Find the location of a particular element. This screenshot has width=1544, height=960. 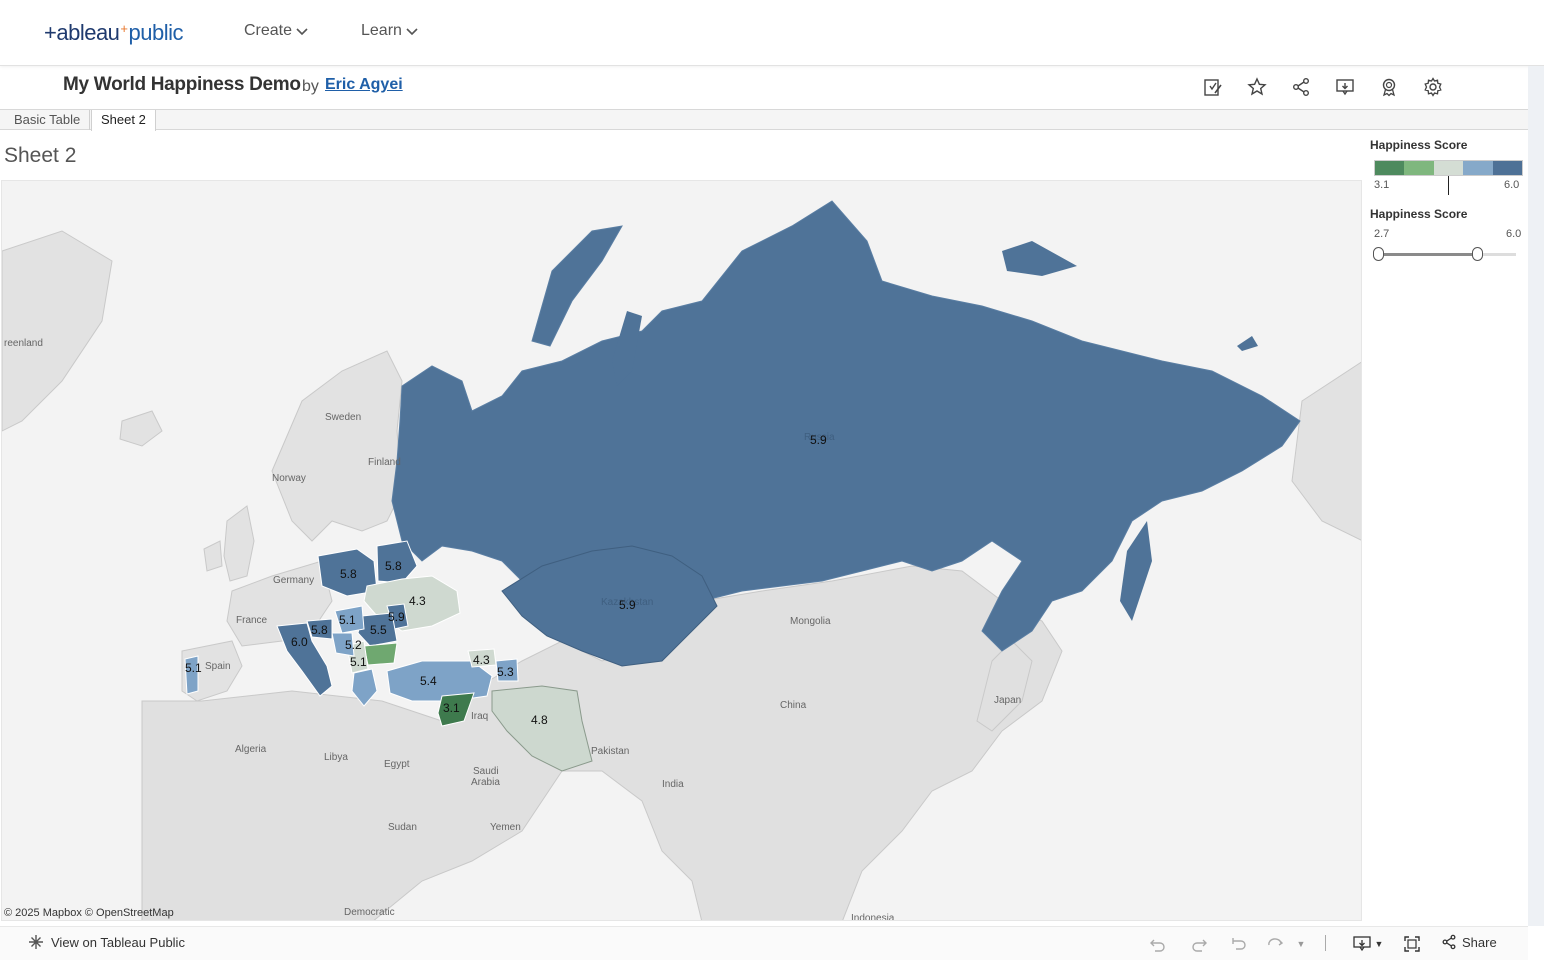

nav-learn-menu: Learn is located at coordinates (389, 31).